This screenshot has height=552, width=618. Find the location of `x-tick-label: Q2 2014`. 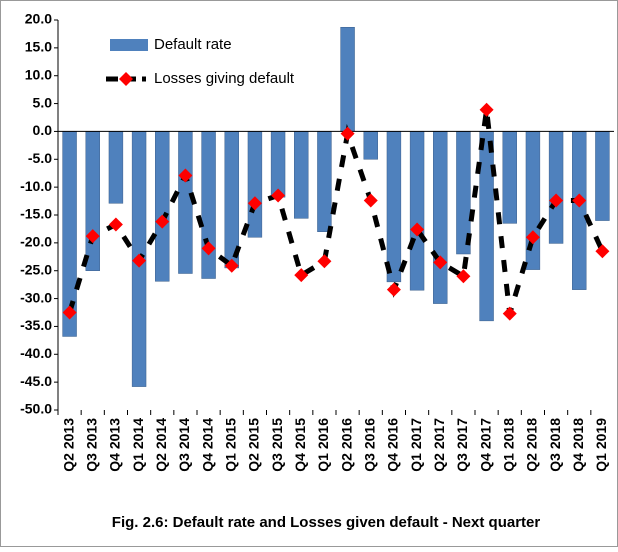

x-tick-label: Q2 2014 is located at coordinates (161, 445).